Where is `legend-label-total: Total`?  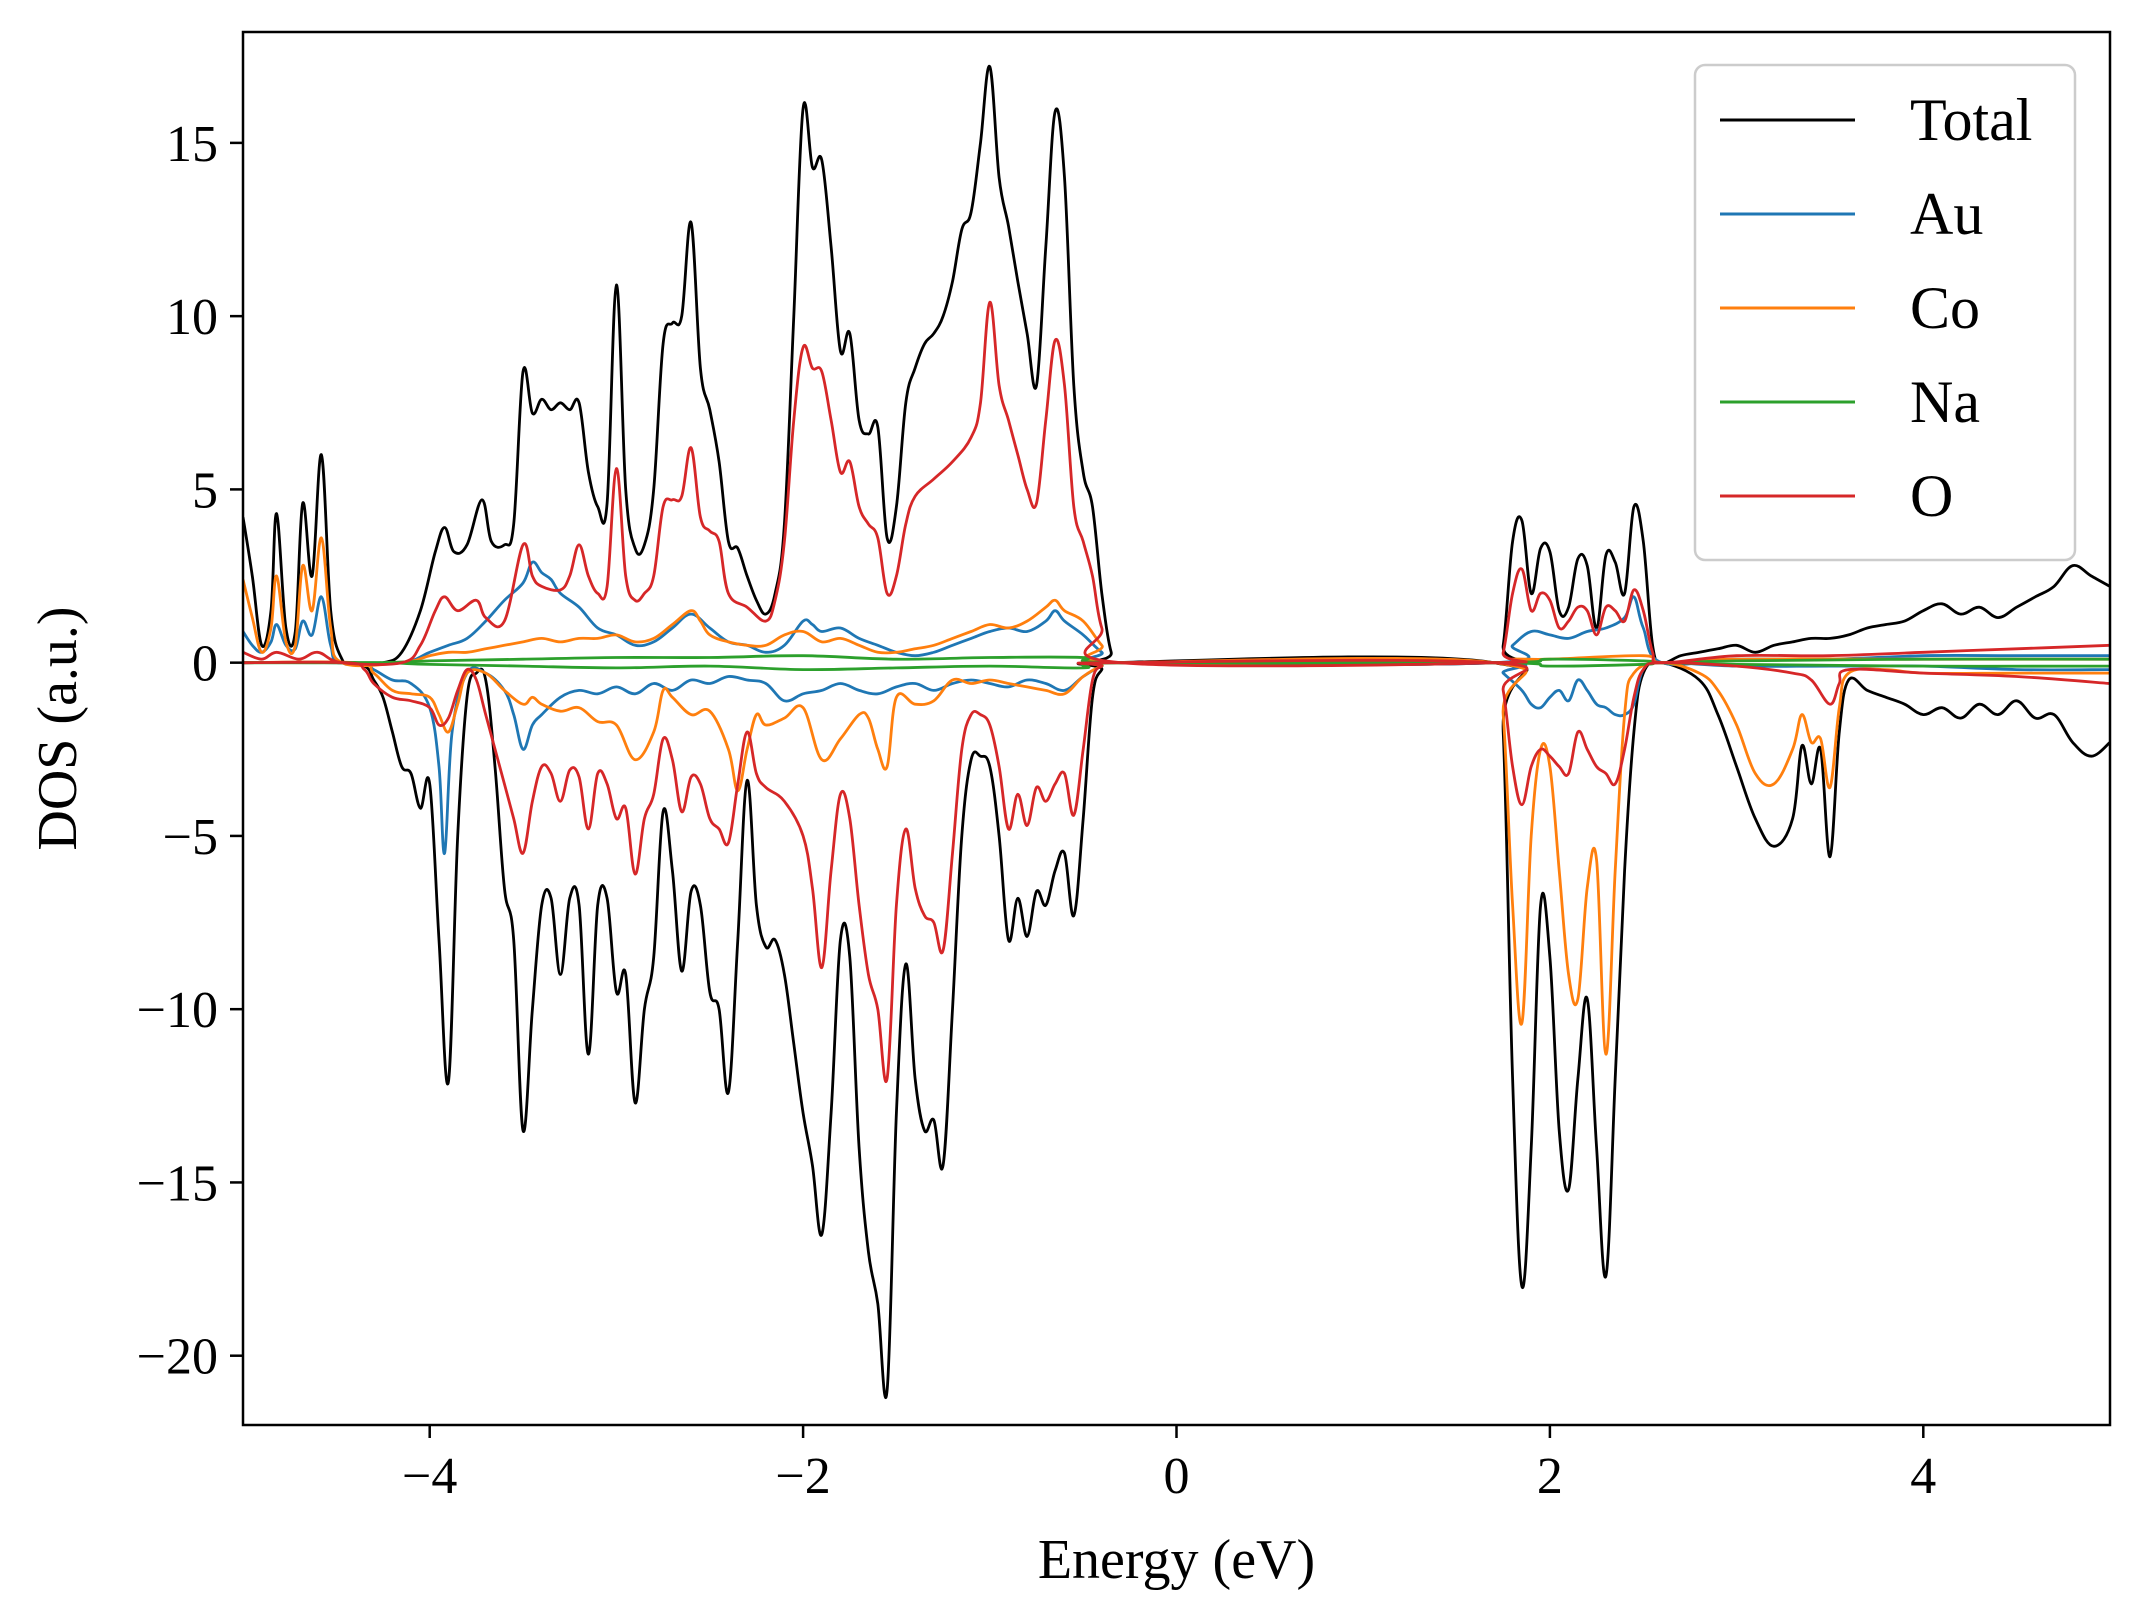
legend-label-total: Total is located at coordinates (1971, 120).